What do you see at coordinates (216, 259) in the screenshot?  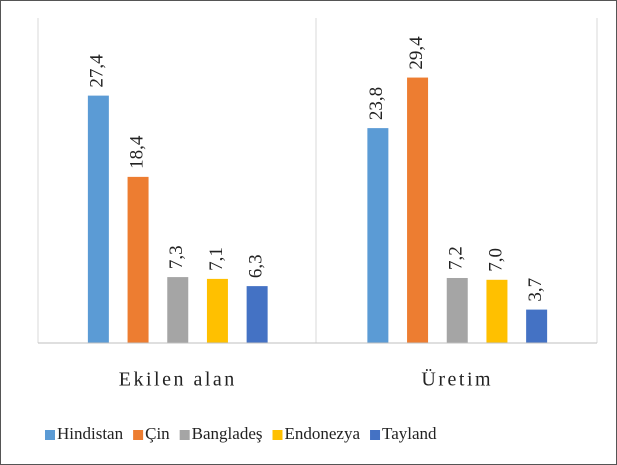 I see `data-label: 7,1` at bounding box center [216, 259].